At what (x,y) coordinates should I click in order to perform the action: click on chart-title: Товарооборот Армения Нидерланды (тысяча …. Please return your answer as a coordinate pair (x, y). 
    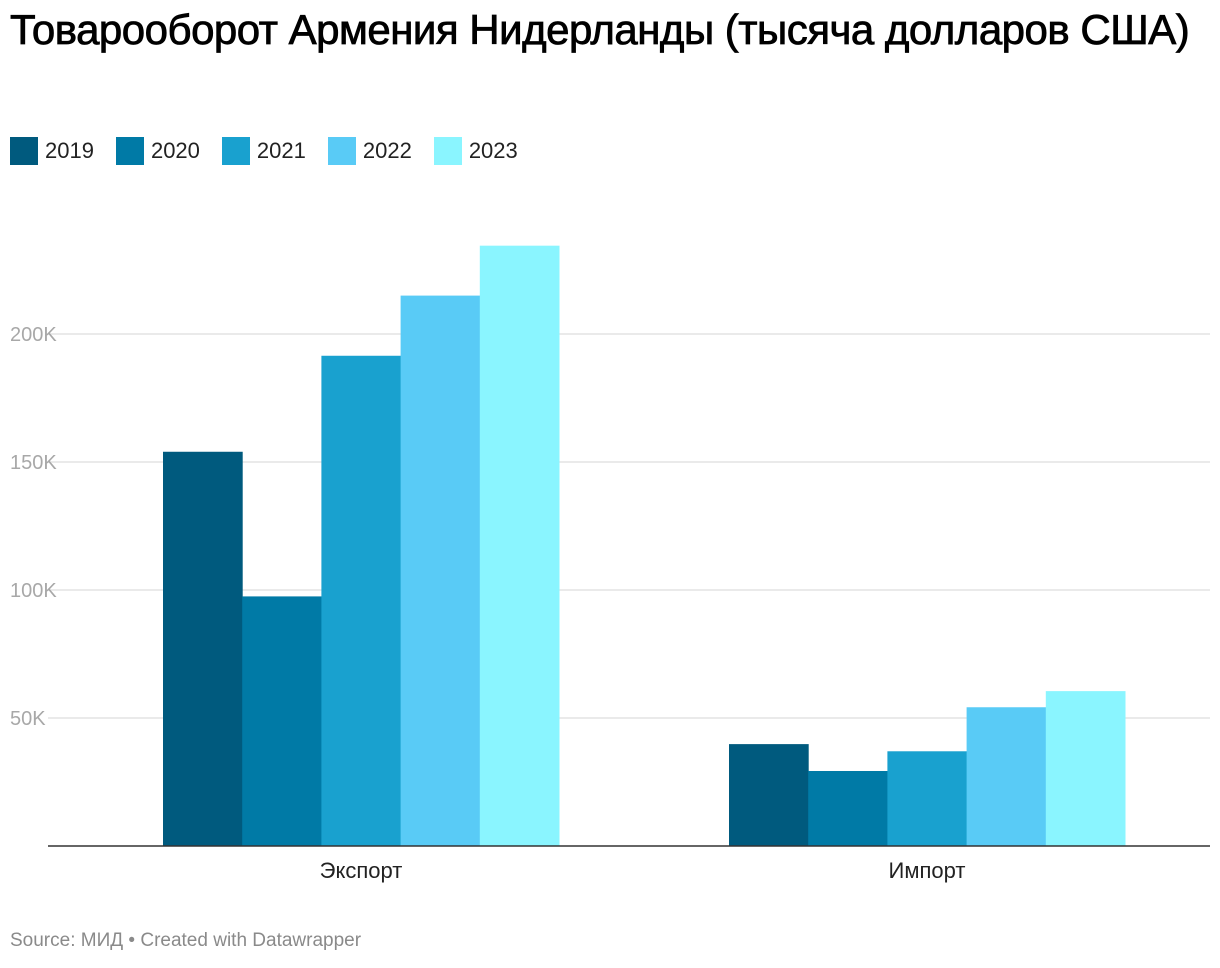
    Looking at the image, I should click on (600, 30).